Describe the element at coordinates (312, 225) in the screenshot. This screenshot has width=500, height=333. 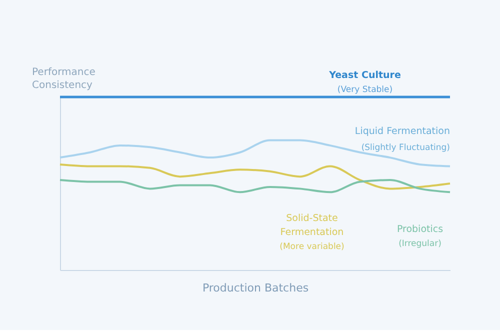
I see `text: Solid-State Fermentation` at that location.